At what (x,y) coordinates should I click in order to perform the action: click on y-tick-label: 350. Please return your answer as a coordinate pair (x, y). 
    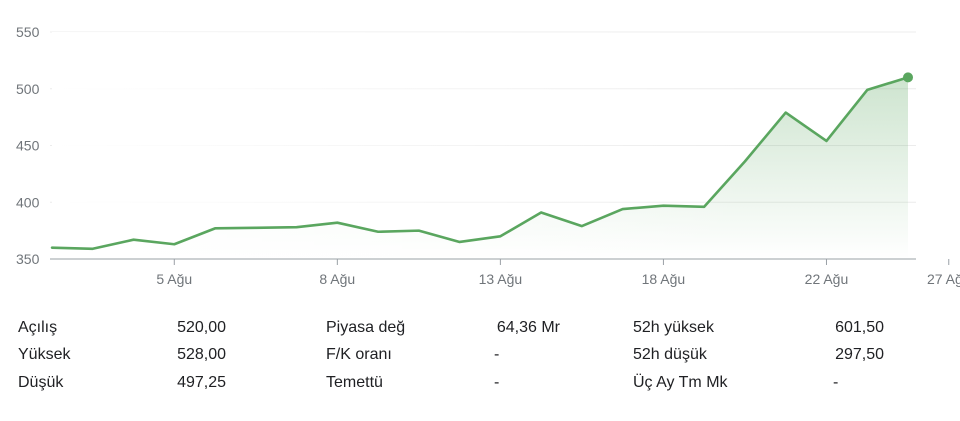
    Looking at the image, I should click on (28, 259).